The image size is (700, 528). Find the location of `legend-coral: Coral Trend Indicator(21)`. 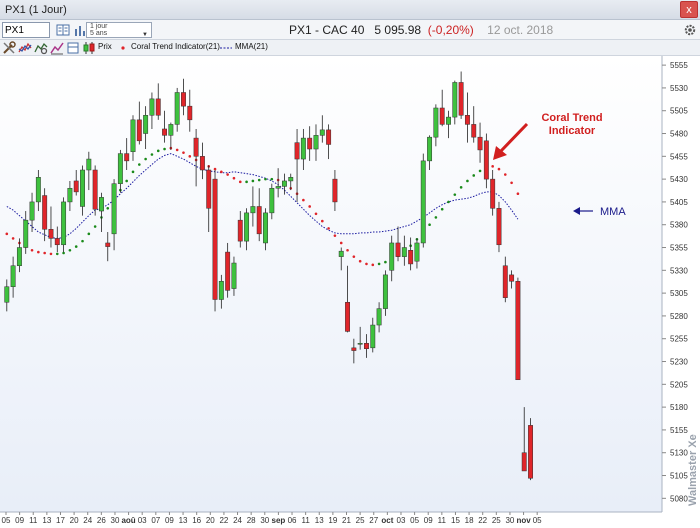

legend-coral: Coral Trend Indicator(21) is located at coordinates (175, 46).